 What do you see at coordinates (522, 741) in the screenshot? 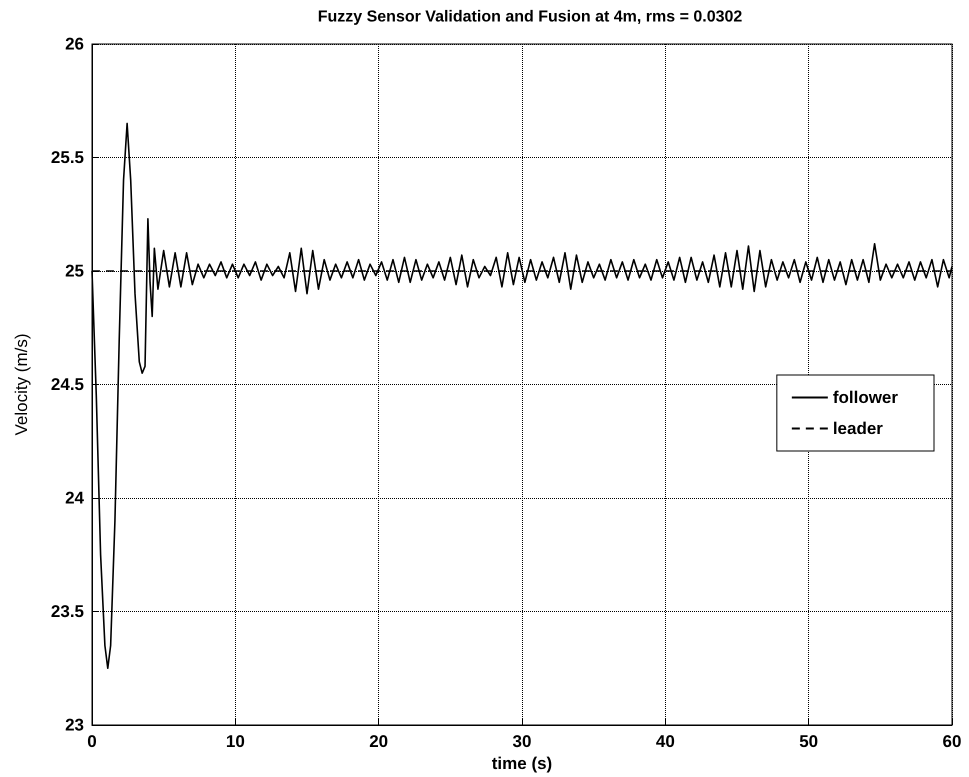
I see `x-tick-label: 30` at bounding box center [522, 741].